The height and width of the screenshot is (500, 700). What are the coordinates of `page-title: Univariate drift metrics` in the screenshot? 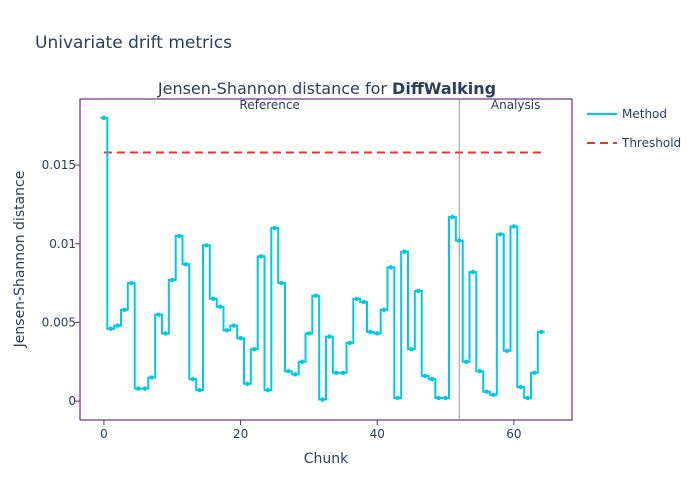 It's located at (133, 43).